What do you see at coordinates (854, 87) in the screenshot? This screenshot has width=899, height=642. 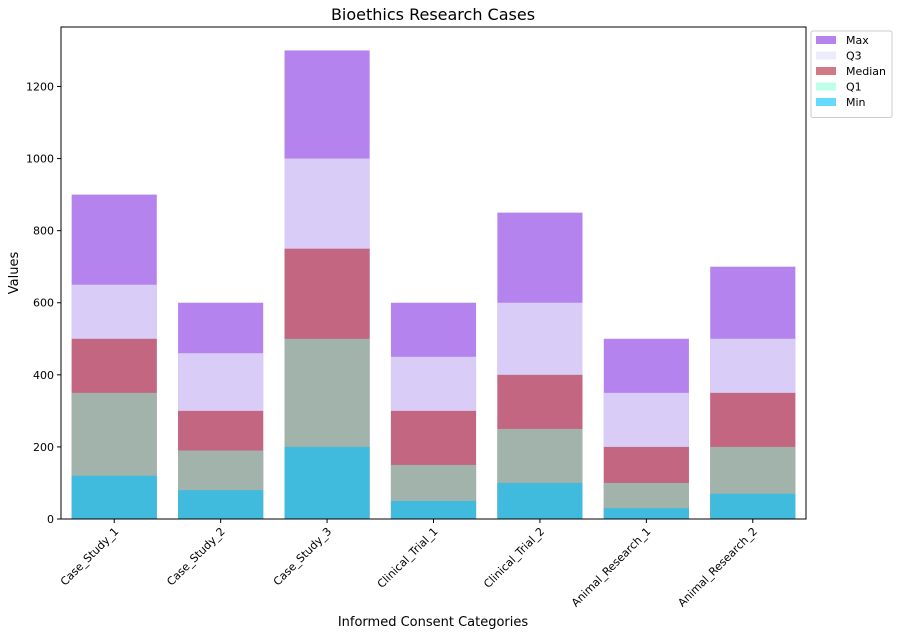 I see `legend-label-q1: Q1` at bounding box center [854, 87].